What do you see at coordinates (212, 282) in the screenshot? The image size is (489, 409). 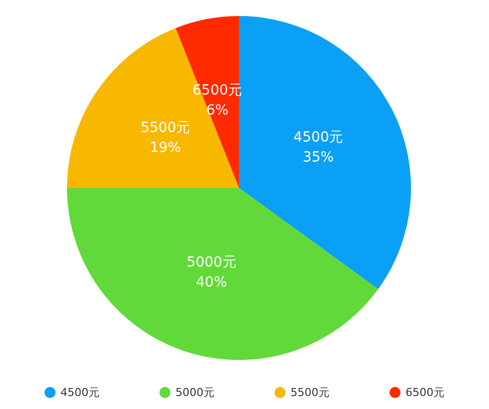 I see `data-label: 40%` at bounding box center [212, 282].